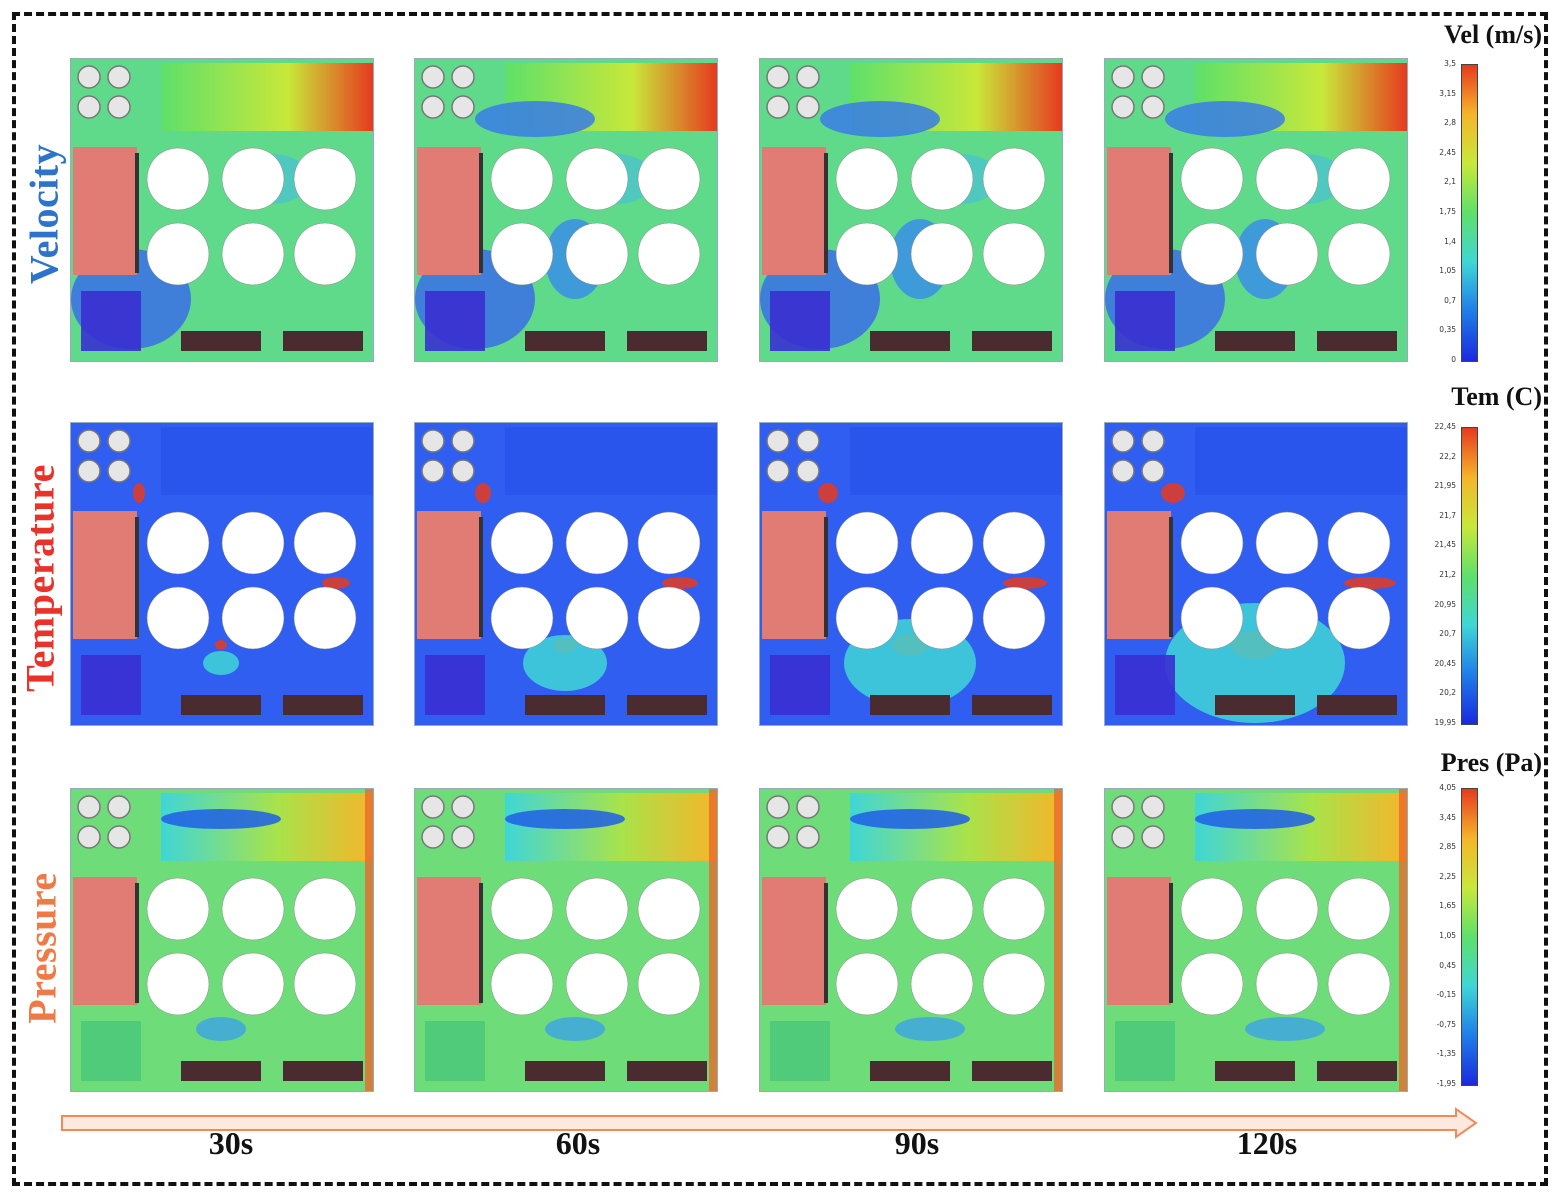 The height and width of the screenshot is (1204, 1564). What do you see at coordinates (1450, 300) in the screenshot?
I see `colorbar-tick: 0,7` at bounding box center [1450, 300].